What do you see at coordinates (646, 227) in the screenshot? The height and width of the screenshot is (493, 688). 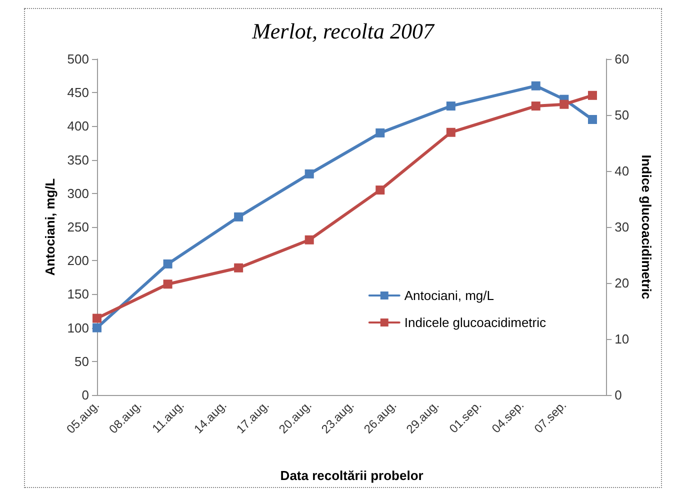 I see `y2-axis-title: Indice glucoacidimetric` at bounding box center [646, 227].